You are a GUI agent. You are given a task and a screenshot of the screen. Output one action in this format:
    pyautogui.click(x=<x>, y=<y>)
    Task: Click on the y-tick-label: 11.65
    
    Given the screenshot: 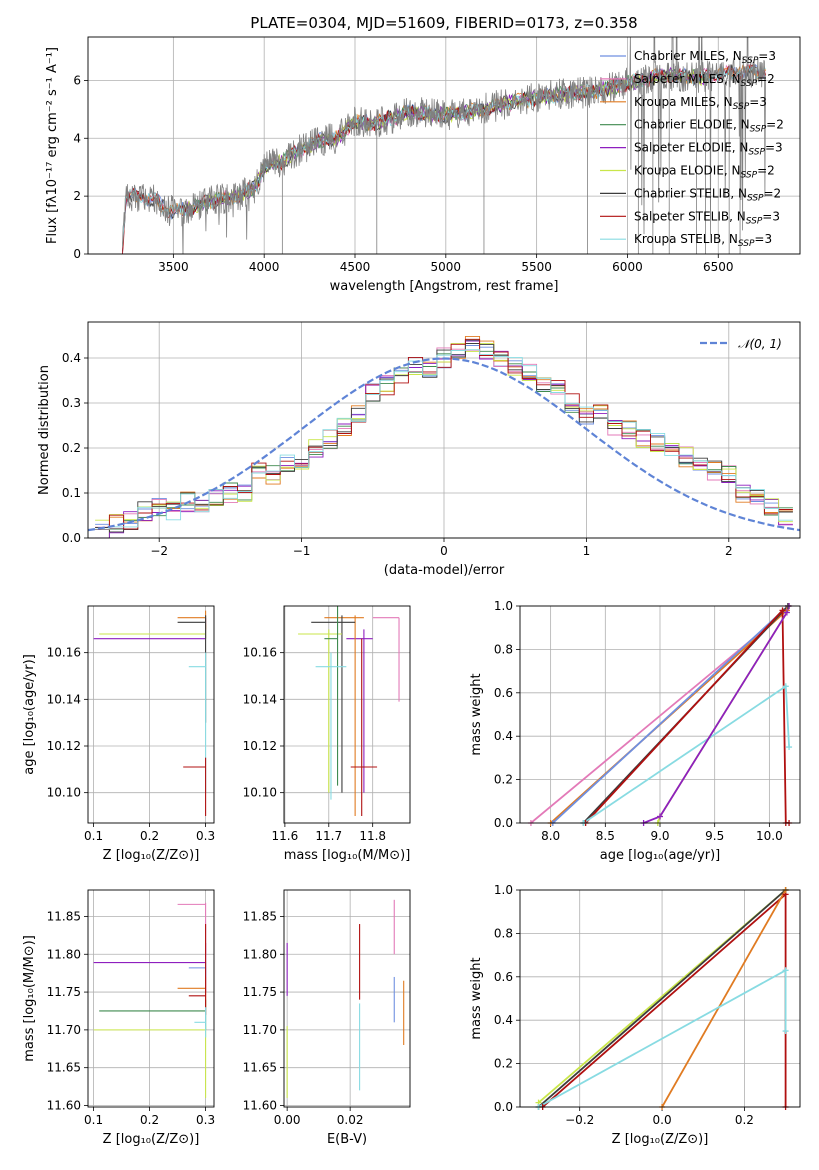 What is the action you would take?
    pyautogui.click(x=260, y=1068)
    